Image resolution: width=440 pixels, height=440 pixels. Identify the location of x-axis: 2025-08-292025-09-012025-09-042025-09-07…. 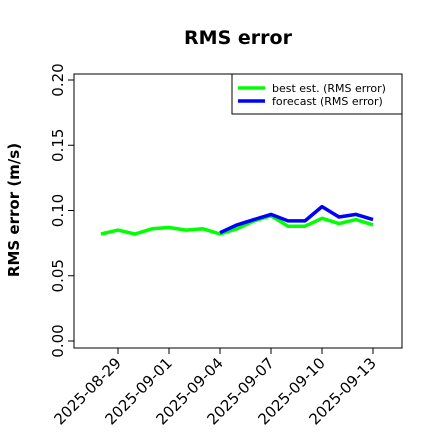
(215, 388).